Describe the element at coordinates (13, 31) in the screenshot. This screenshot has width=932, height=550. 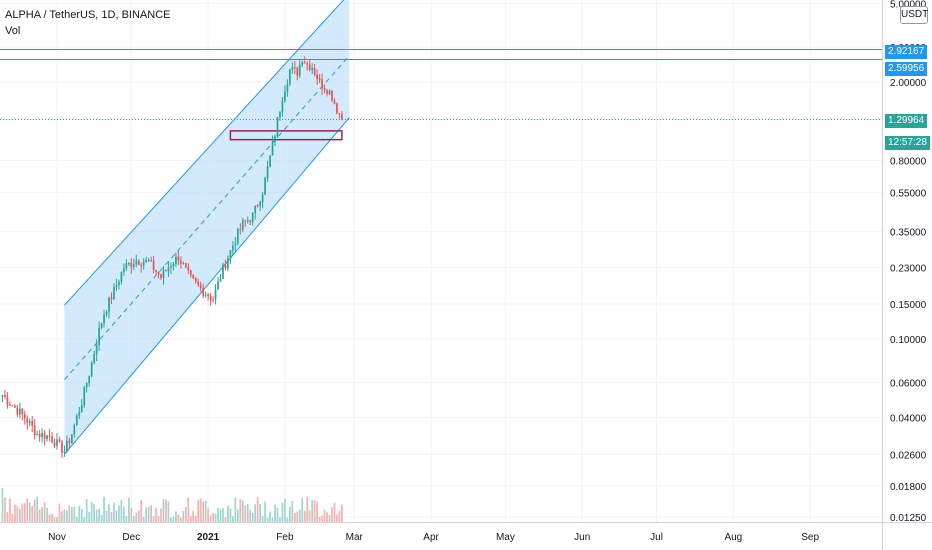
I see `volume-indicator-label: Vol` at that location.